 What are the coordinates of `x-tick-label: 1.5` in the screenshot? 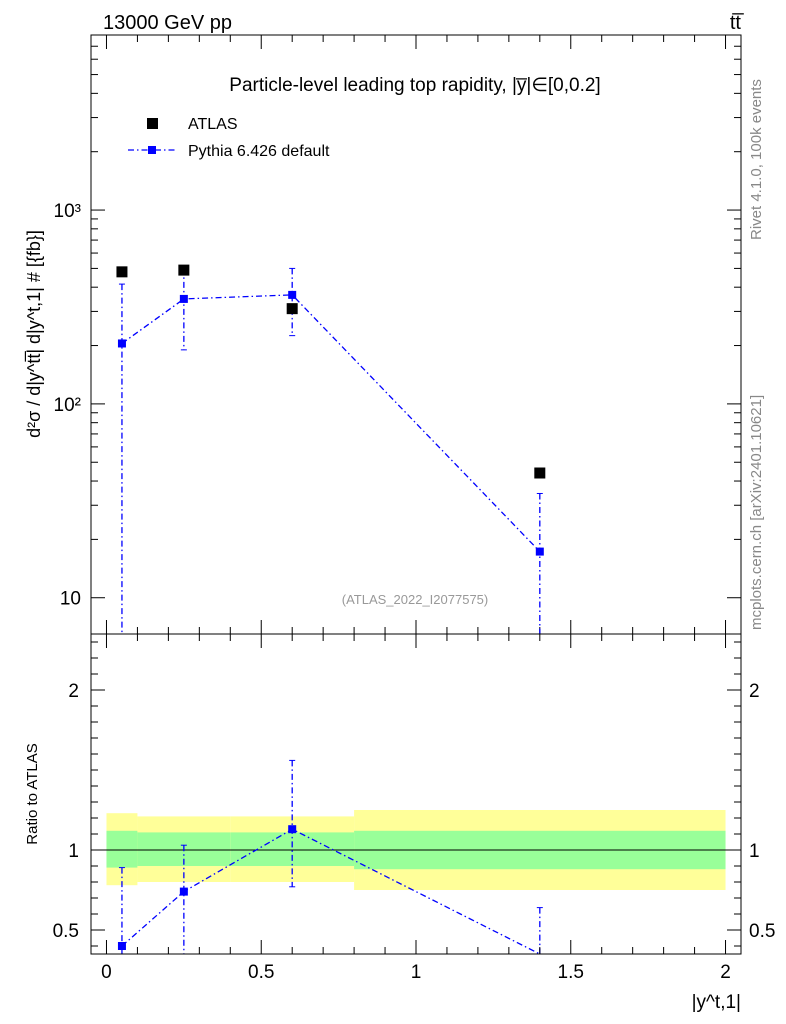 It's located at (571, 972).